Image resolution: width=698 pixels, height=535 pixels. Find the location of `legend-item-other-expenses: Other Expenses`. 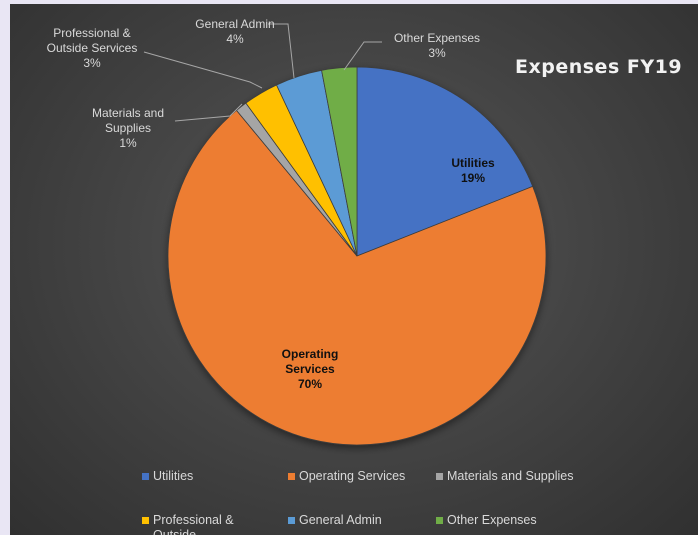

legend-item-other-expenses: Other Expenses is located at coordinates (511, 520).